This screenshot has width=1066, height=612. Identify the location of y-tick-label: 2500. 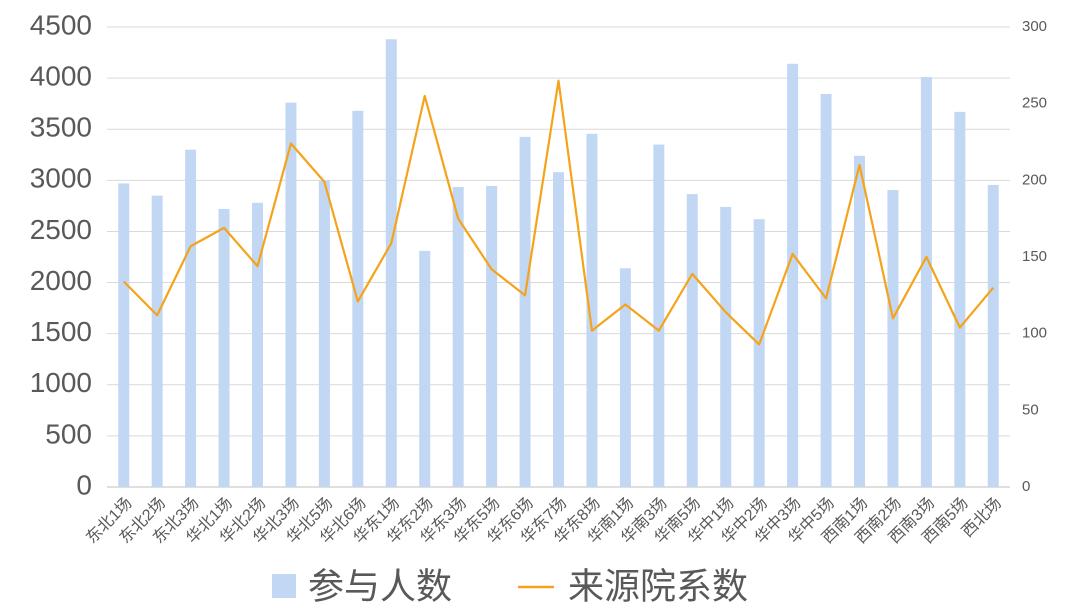
(61, 229).